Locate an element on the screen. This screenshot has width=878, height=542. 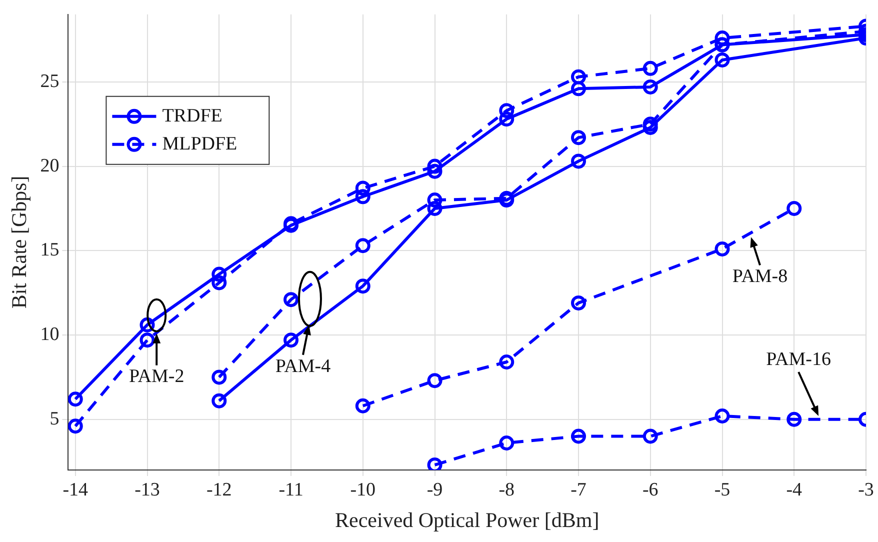
x-tick-label: -11 is located at coordinates (291, 489).